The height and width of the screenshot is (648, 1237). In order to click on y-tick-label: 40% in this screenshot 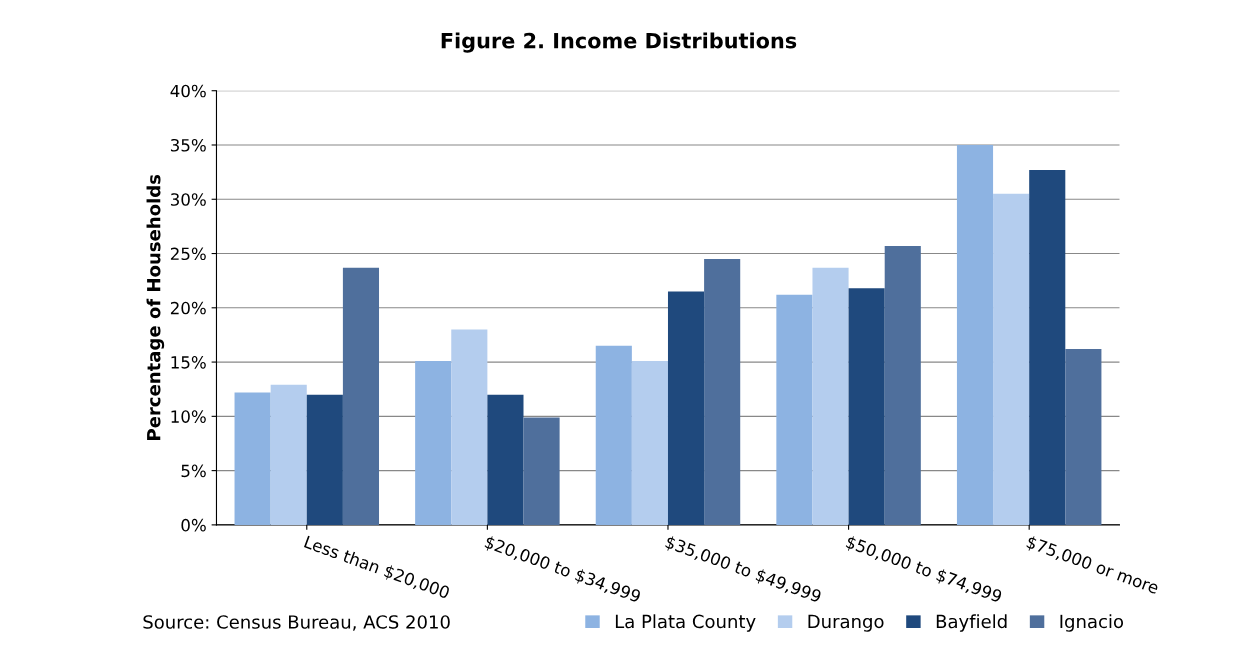, I will do `click(188, 91)`.